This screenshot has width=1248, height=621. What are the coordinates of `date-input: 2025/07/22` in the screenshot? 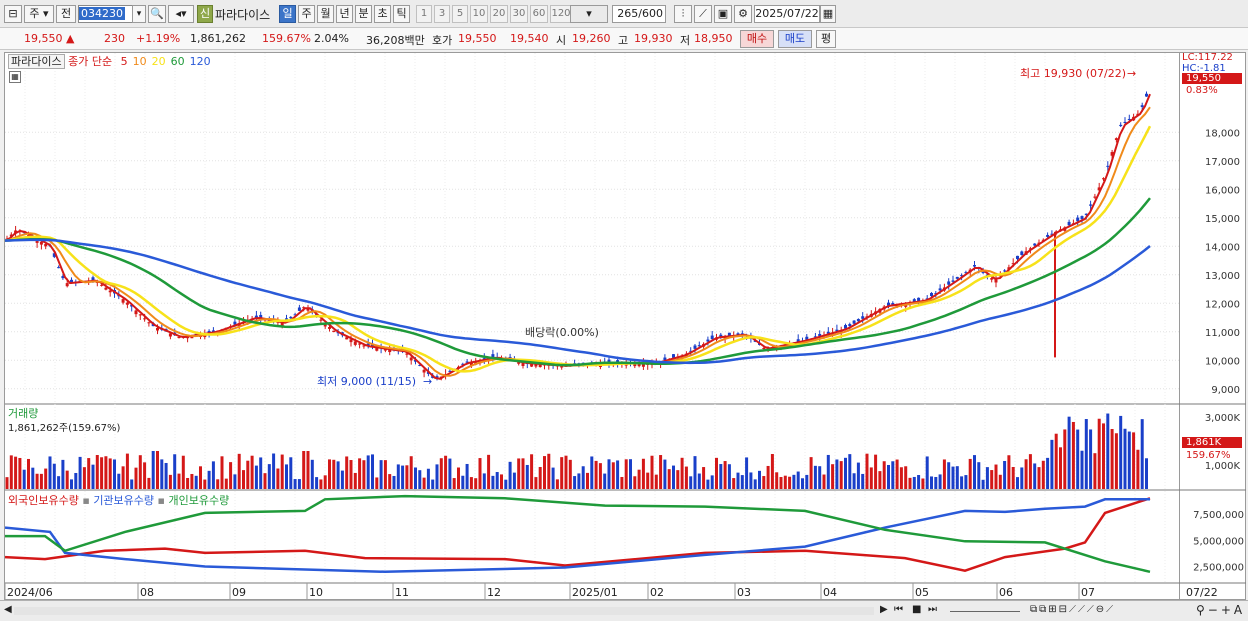 It's located at (787, 14).